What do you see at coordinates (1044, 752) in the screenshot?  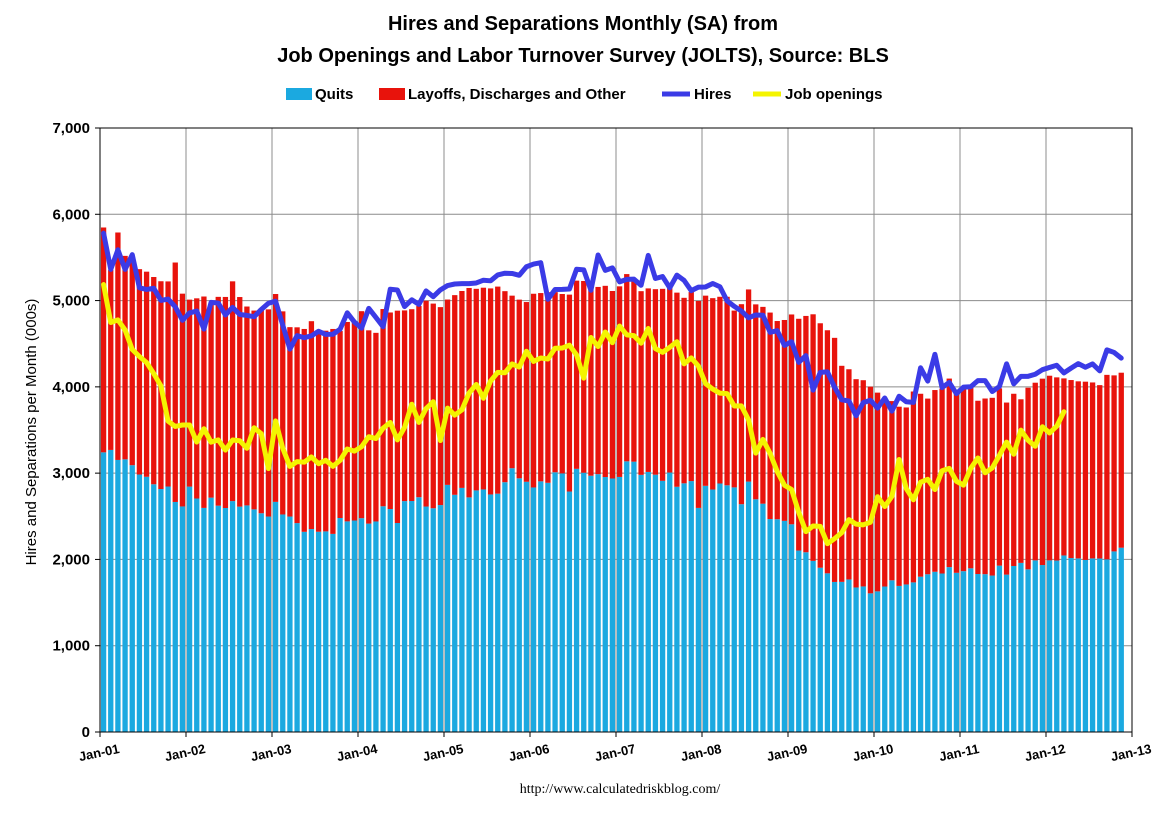 I see `x-tick-label: Jan-12` at bounding box center [1044, 752].